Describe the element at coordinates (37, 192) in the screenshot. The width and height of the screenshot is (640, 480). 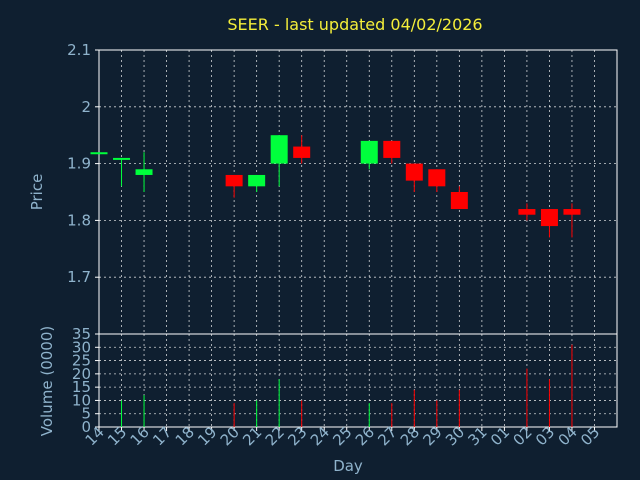
I see `price-axis-label: Price` at that location.